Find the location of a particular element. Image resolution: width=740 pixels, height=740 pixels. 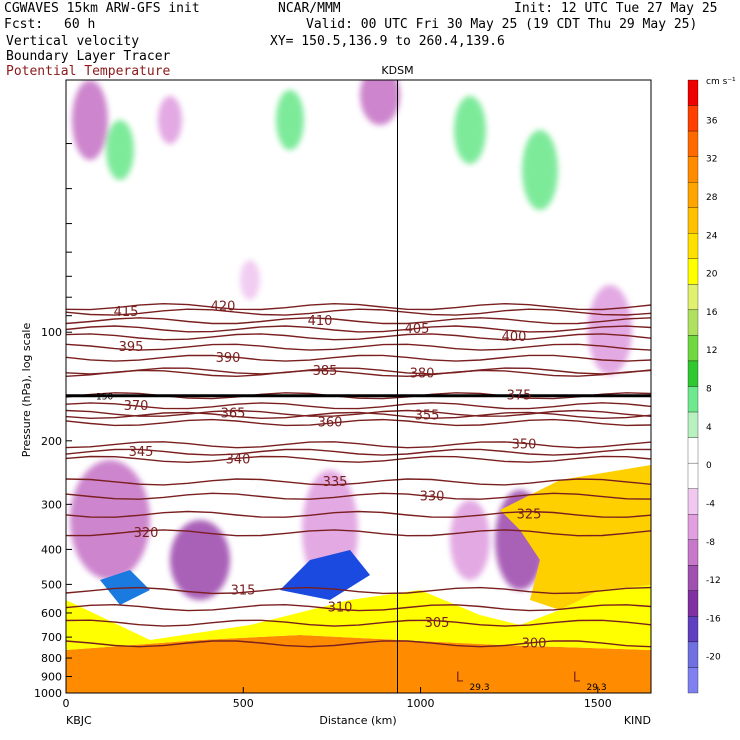

theta-contour-label: 310 is located at coordinates (340, 608).